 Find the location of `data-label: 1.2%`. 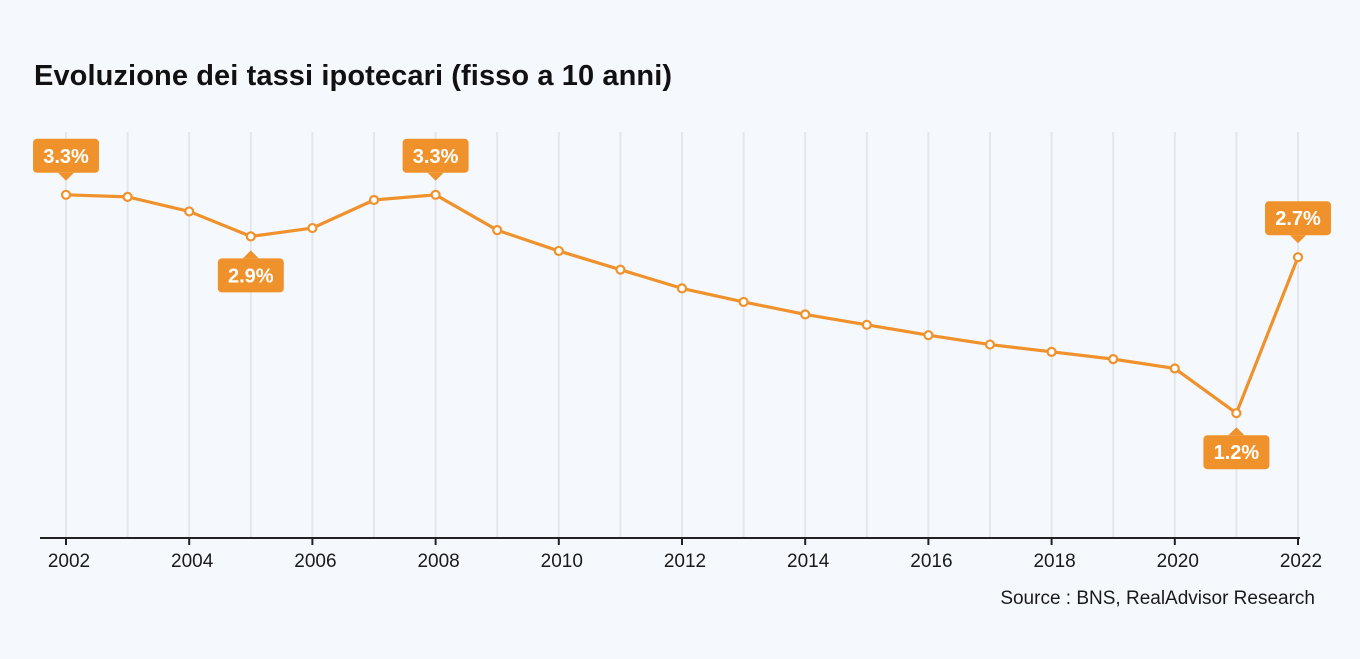

data-label: 1.2% is located at coordinates (1236, 448).